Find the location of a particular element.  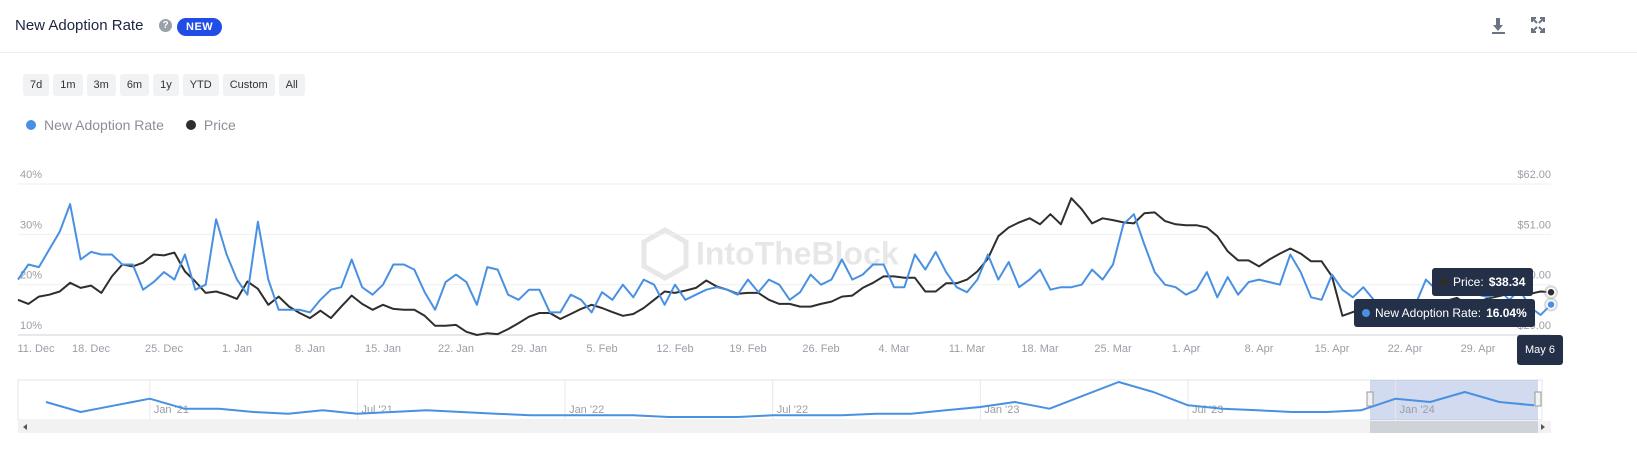

navigator-selection is located at coordinates (1454, 400).